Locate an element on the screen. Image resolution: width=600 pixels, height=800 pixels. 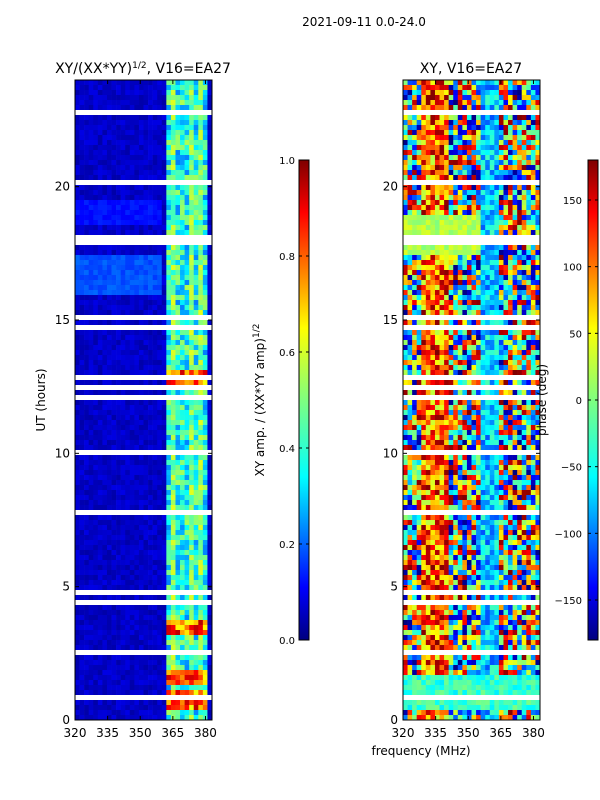
right-panel-title: XY, V16=EA27 is located at coordinates (471, 69).